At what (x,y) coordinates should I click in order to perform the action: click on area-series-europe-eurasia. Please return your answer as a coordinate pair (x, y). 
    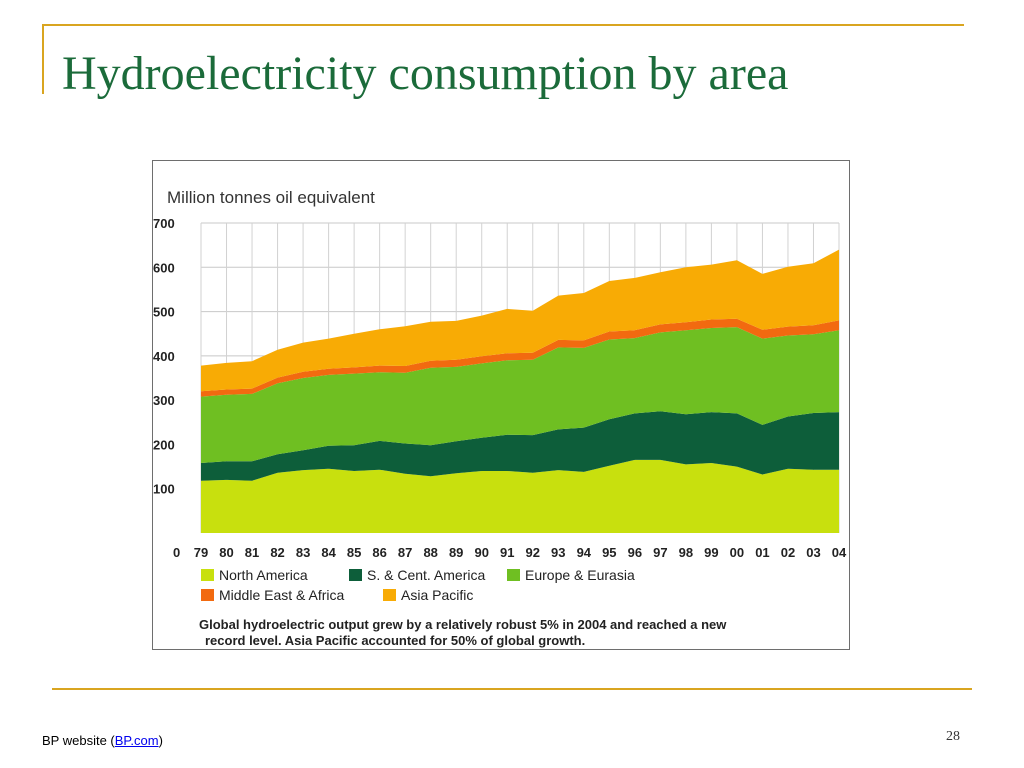
    Looking at the image, I should click on (520, 395).